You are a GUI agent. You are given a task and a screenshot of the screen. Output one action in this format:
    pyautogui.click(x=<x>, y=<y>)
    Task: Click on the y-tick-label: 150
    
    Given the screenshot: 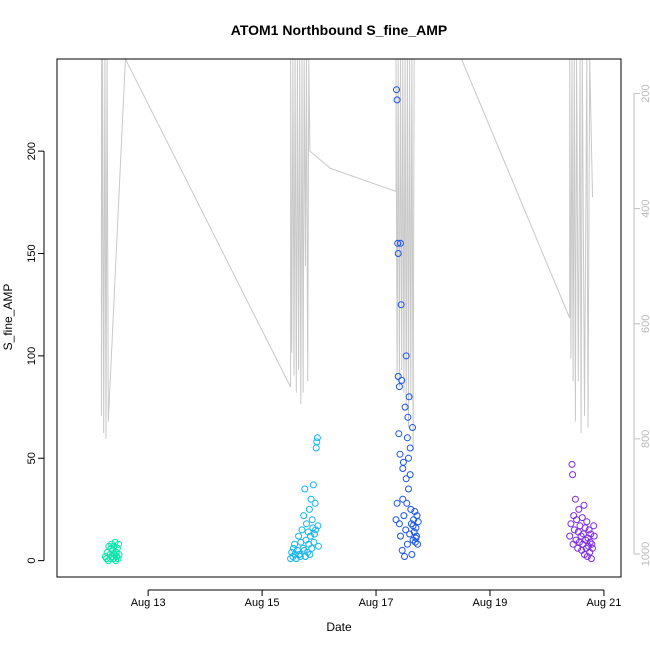 What is the action you would take?
    pyautogui.click(x=32, y=253)
    